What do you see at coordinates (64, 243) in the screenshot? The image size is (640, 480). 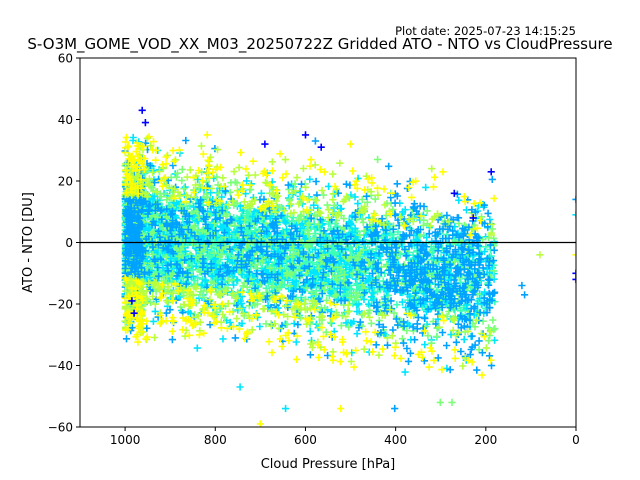 I see `y-axis: −60 −40 −20 0 20 40 60` at bounding box center [64, 243].